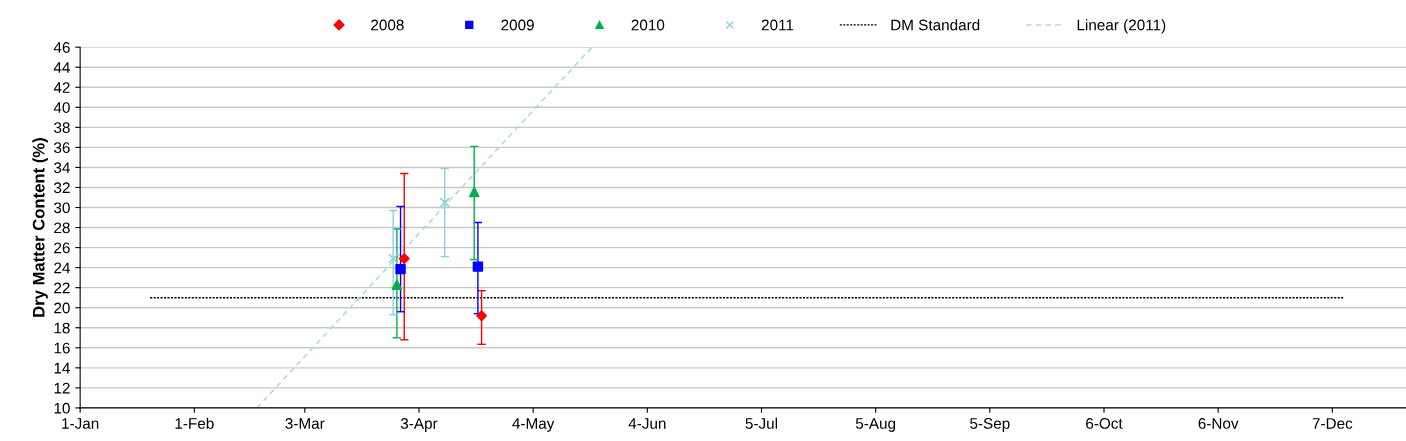  I want to click on y-tick-label: 28, so click(62, 228).